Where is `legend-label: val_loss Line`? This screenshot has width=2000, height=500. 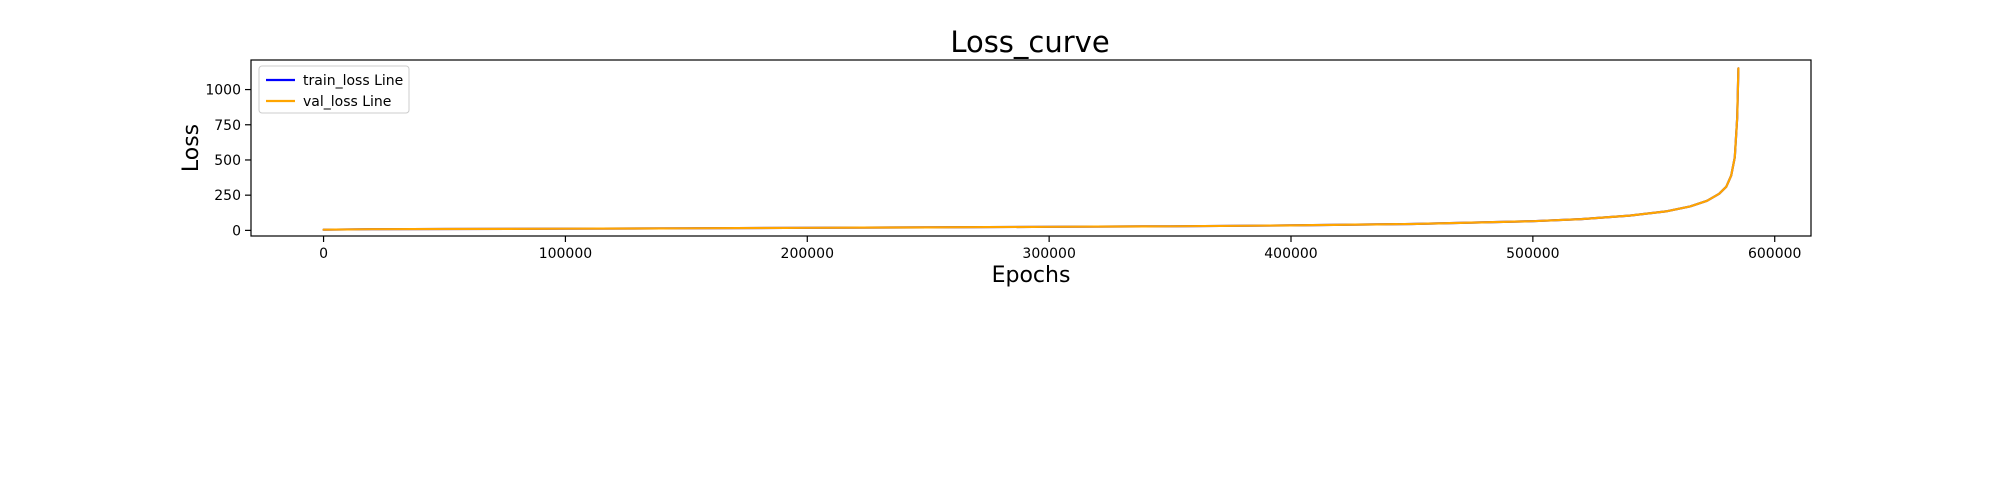
legend-label: val_loss Line is located at coordinates (347, 102).